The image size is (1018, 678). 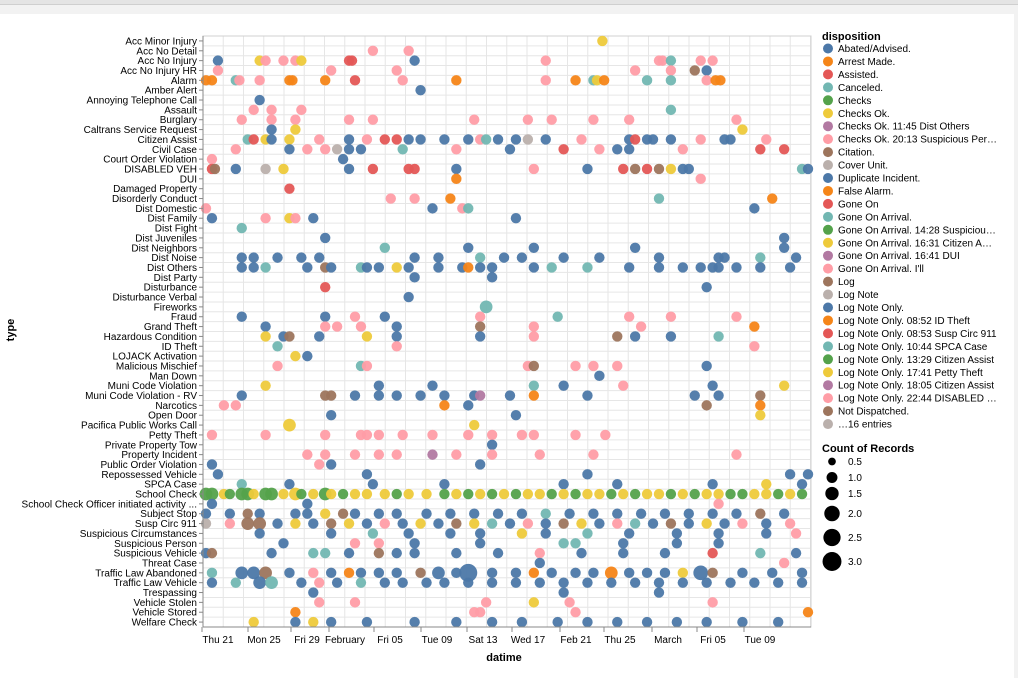 What do you see at coordinates (154, 199) in the screenshot?
I see `y-tick-label: Disorderly Conduct` at bounding box center [154, 199].